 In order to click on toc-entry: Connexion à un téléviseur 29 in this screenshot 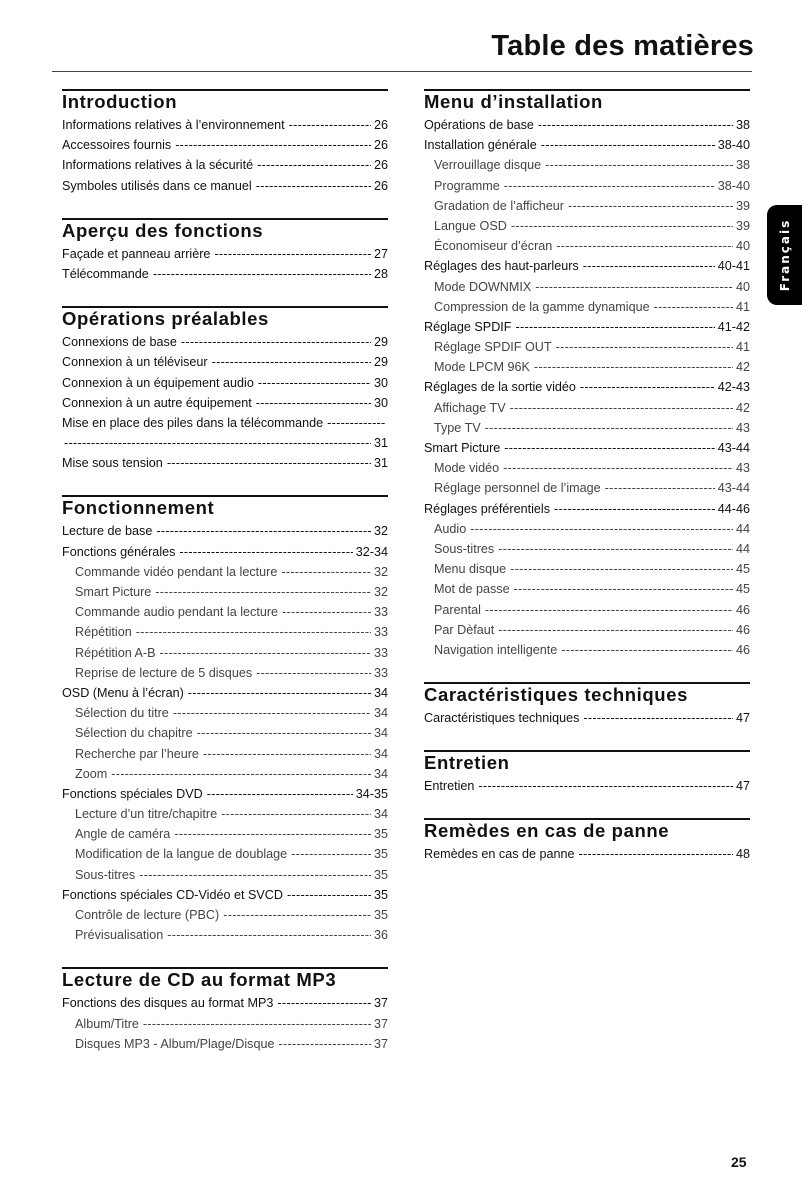, I will do `click(225, 362)`.